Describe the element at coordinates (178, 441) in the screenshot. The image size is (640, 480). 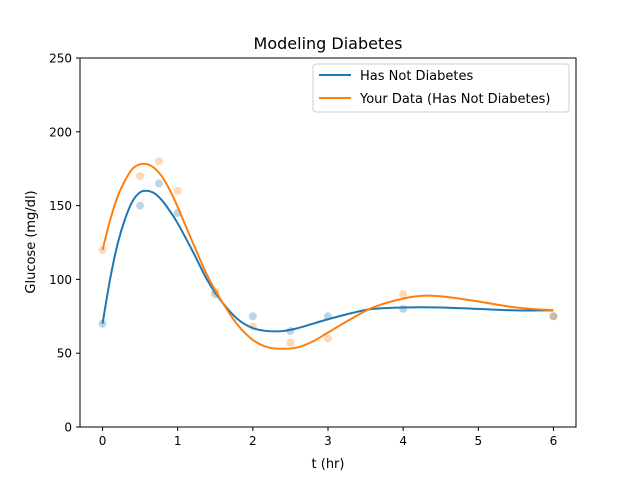
I see `x-tick-label: 1` at that location.